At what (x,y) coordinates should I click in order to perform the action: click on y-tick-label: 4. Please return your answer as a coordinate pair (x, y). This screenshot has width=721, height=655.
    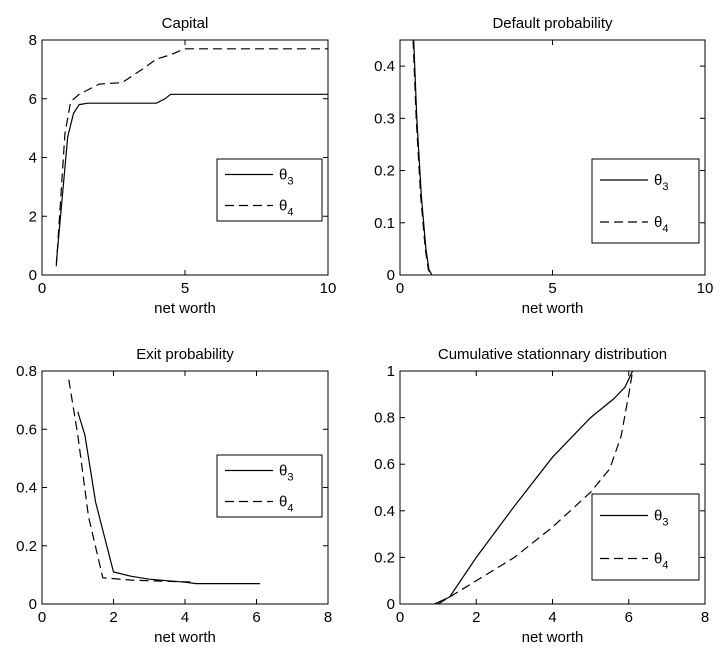
    Looking at the image, I should click on (33, 158).